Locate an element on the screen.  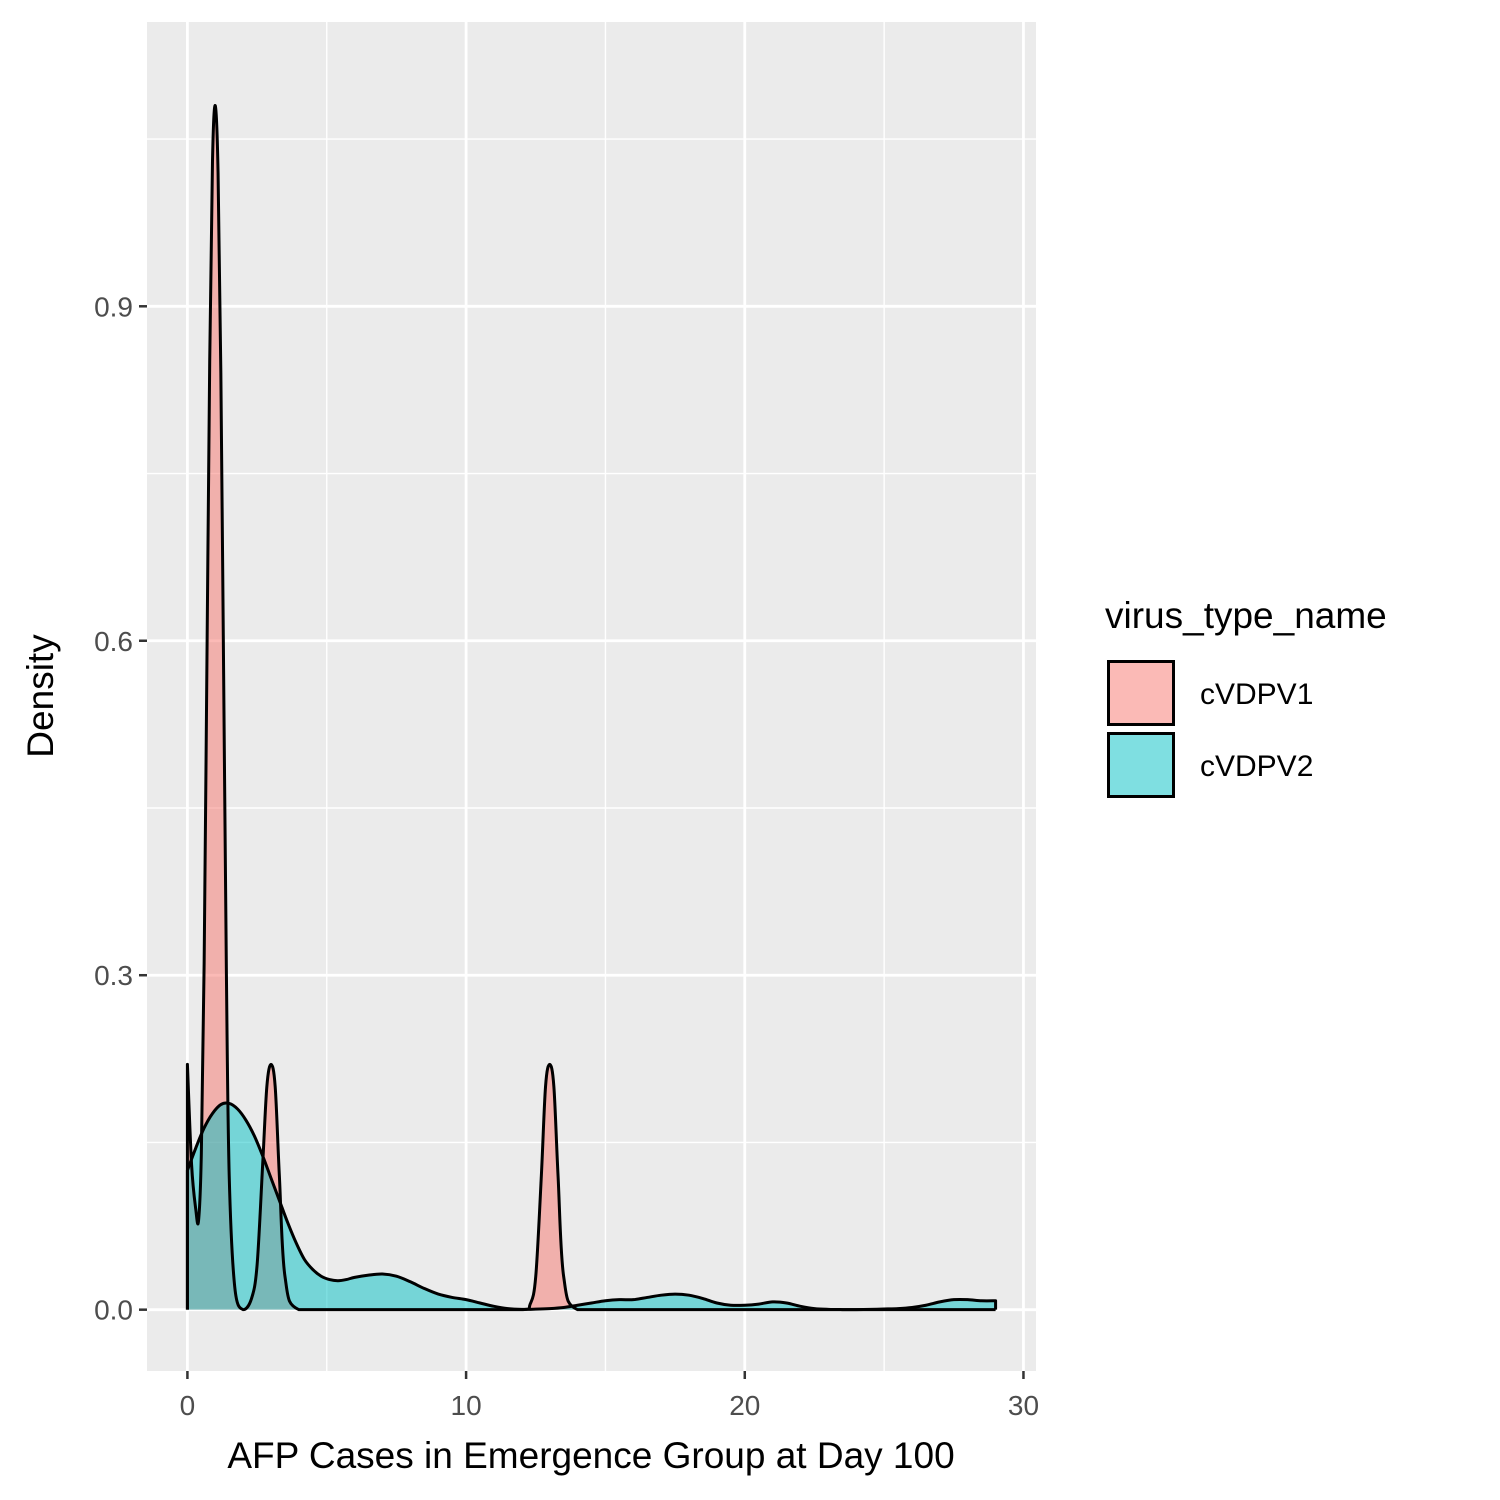
x-tick-label: 20 is located at coordinates (744, 1405).